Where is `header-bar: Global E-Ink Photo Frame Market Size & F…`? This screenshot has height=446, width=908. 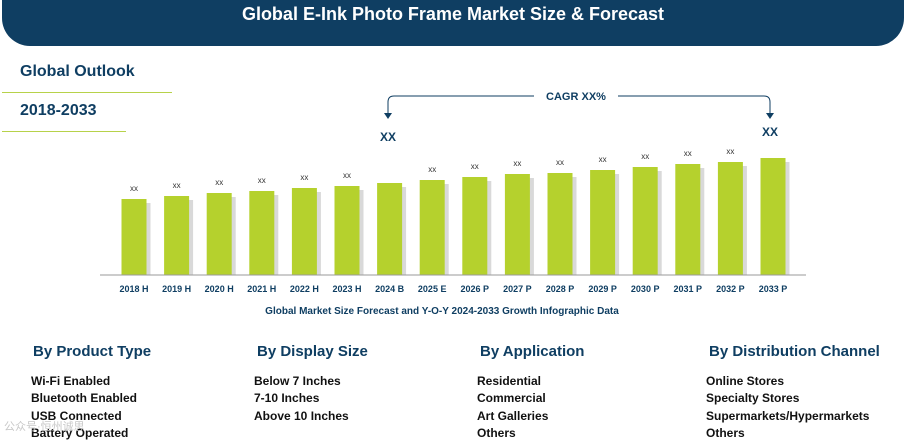
header-bar: Global E-Ink Photo Frame Market Size & F… is located at coordinates (453, 23).